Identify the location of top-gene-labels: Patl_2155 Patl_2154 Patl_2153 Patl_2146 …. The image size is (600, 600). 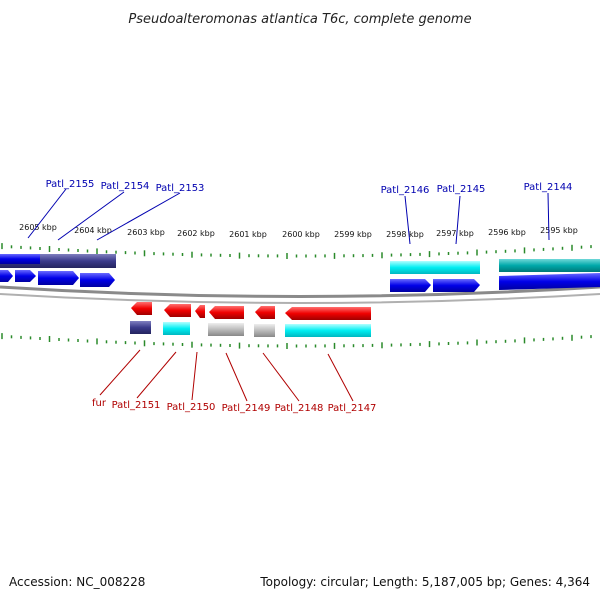
(309, 187).